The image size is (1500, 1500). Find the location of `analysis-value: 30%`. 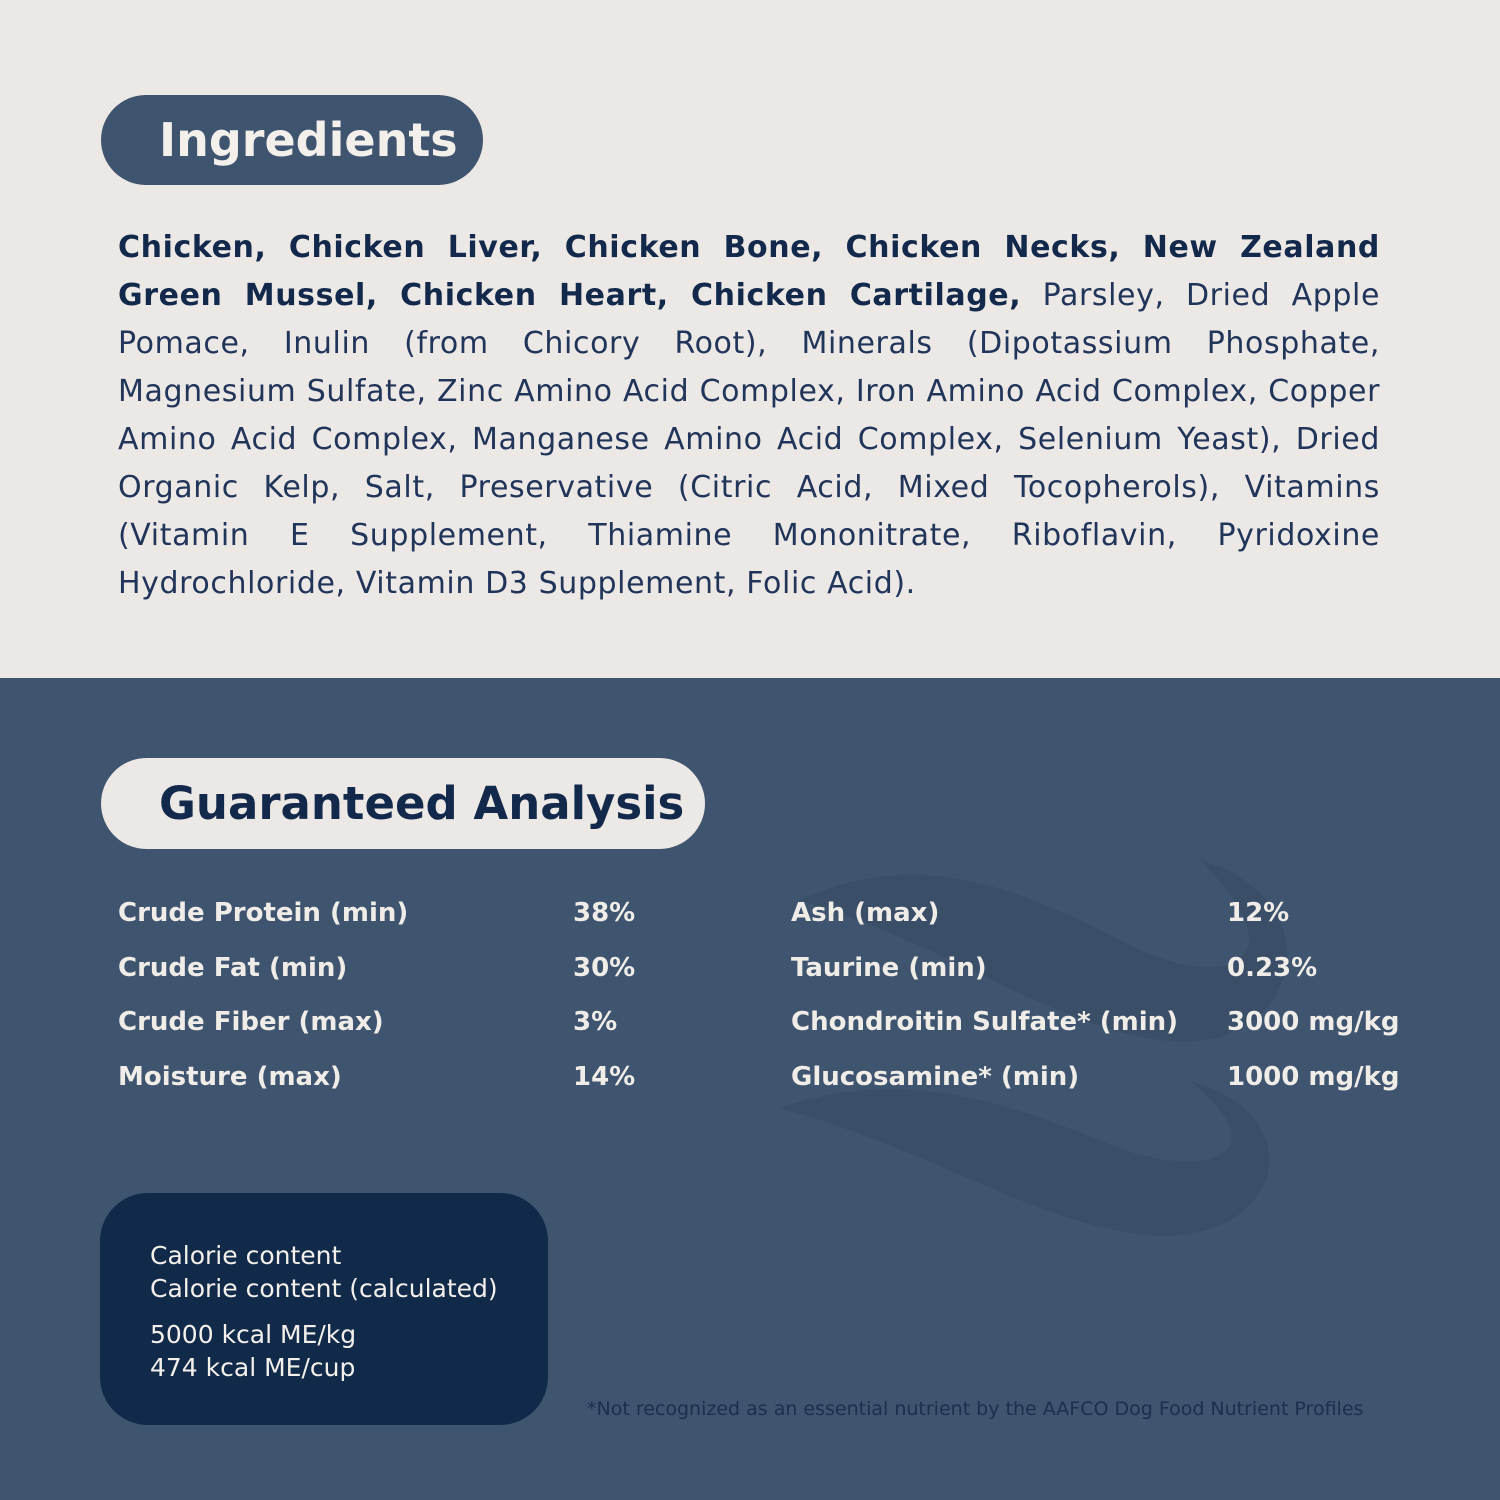

analysis-value: 30% is located at coordinates (604, 968).